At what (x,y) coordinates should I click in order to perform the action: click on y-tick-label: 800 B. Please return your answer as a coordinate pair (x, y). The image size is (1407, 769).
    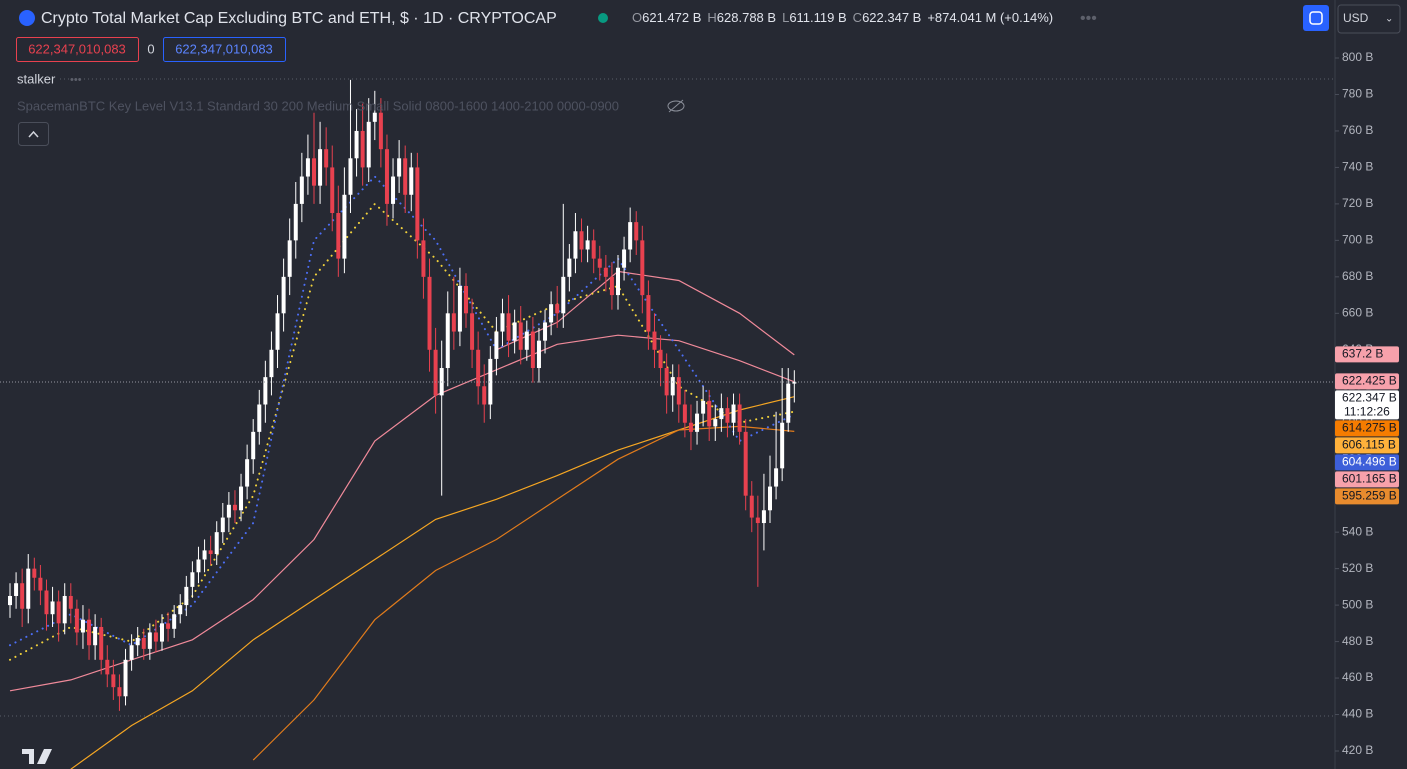
    Looking at the image, I should click on (1357, 57).